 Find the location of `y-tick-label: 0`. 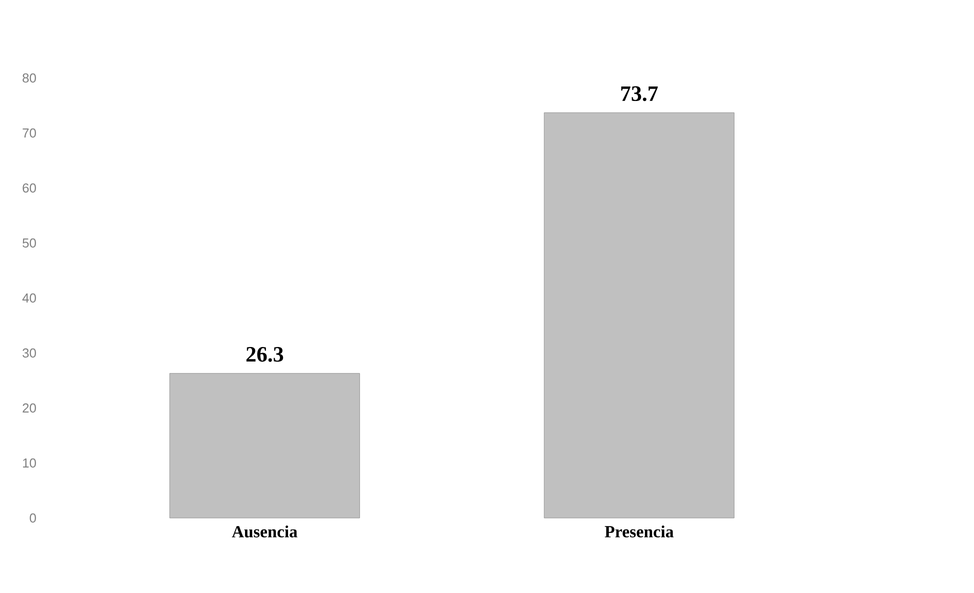

y-tick-label: 0 is located at coordinates (33, 518).